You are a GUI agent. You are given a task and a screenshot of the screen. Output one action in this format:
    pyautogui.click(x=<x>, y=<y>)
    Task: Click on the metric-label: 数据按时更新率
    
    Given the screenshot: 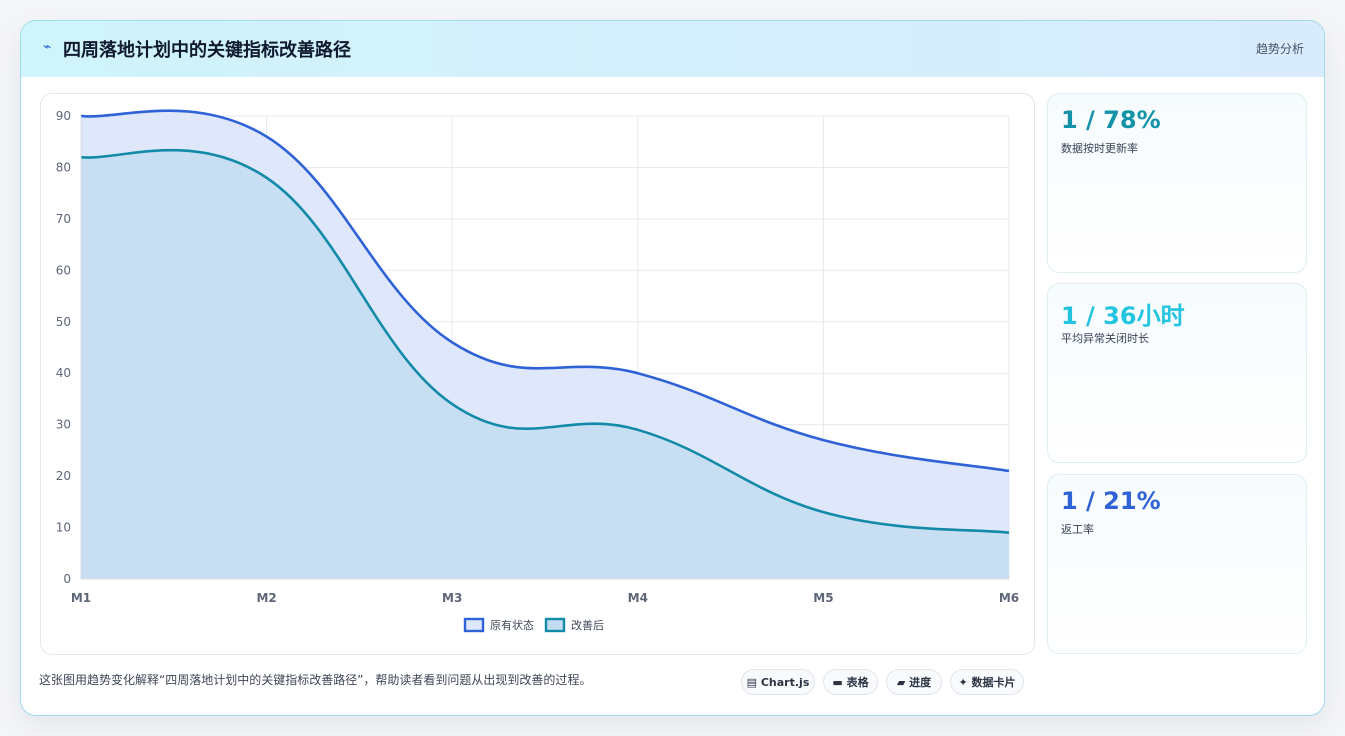 What is the action you would take?
    pyautogui.click(x=1099, y=148)
    